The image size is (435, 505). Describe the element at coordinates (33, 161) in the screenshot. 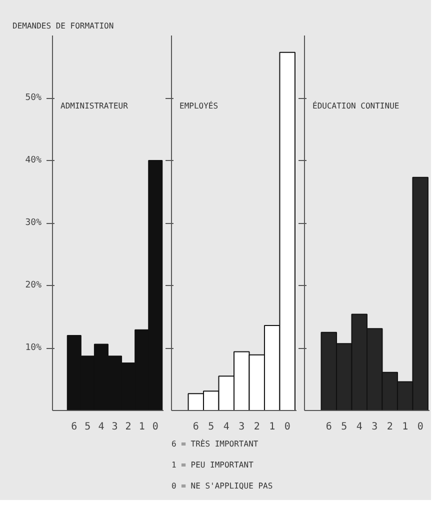

I see `y-tick-label: 40%` at that location.